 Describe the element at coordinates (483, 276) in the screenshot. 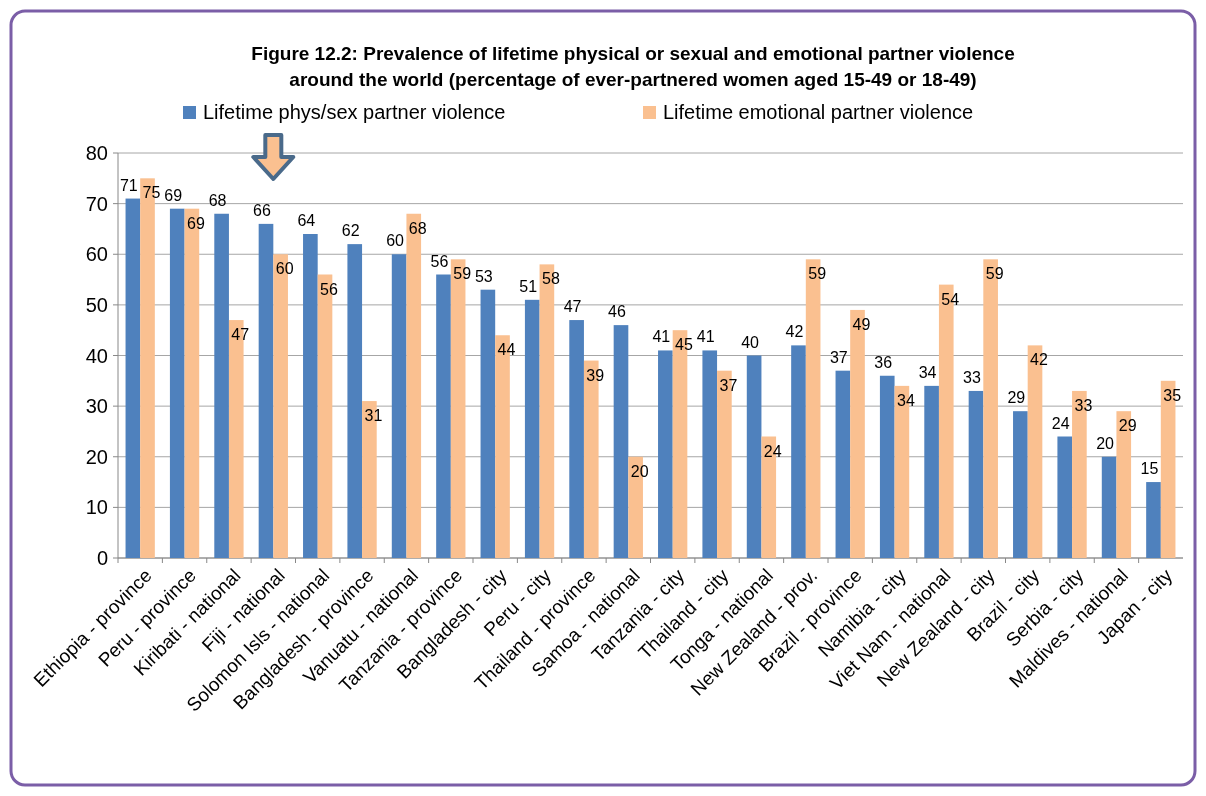

I see `data-label: 53` at that location.